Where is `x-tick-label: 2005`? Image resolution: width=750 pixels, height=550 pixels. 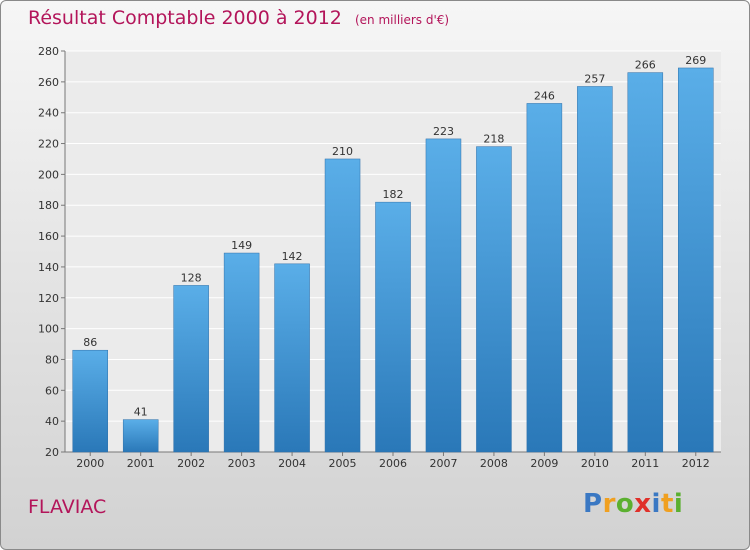 x-tick-label: 2005 is located at coordinates (343, 463).